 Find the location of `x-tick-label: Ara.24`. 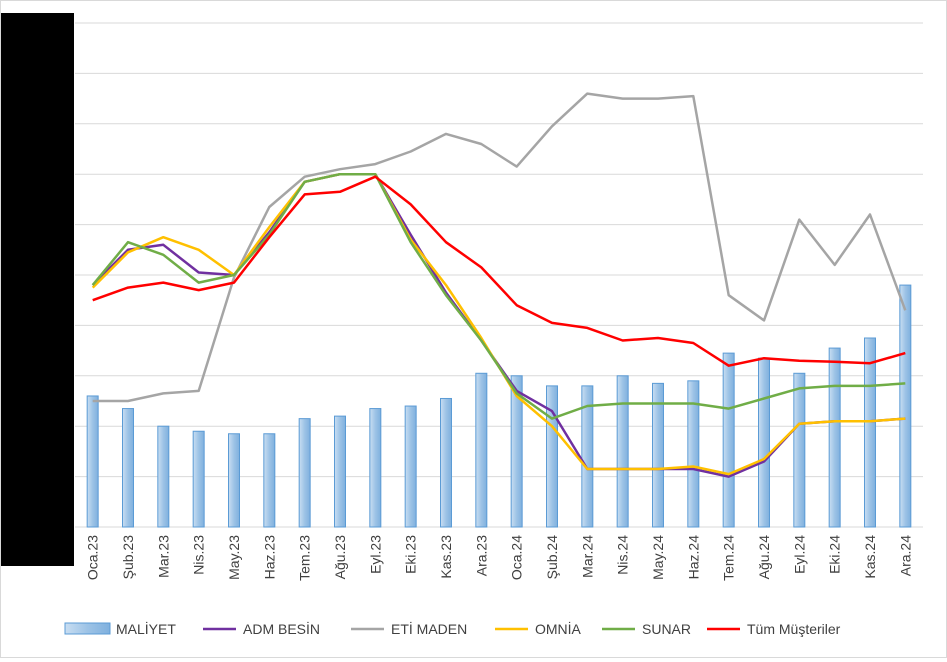

x-tick-label: Ara.24 is located at coordinates (905, 555).